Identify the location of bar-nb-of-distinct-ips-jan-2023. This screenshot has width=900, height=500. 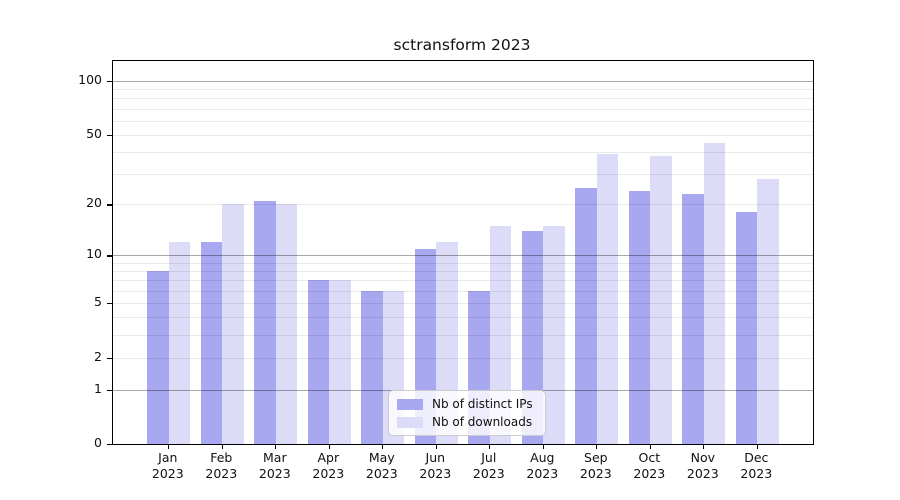
(158, 357).